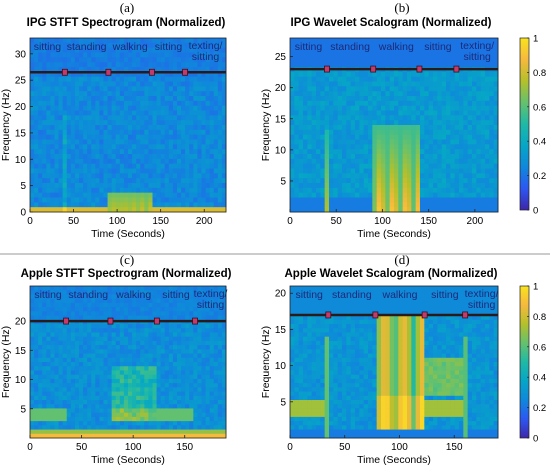 This screenshot has width=550, height=475. I want to click on activity-label: texting/, so click(477, 46).